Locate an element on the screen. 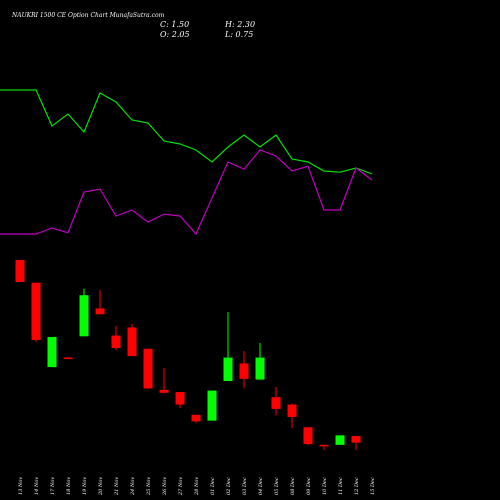  x-tick-label: 13 Nov is located at coordinates (21, 486).